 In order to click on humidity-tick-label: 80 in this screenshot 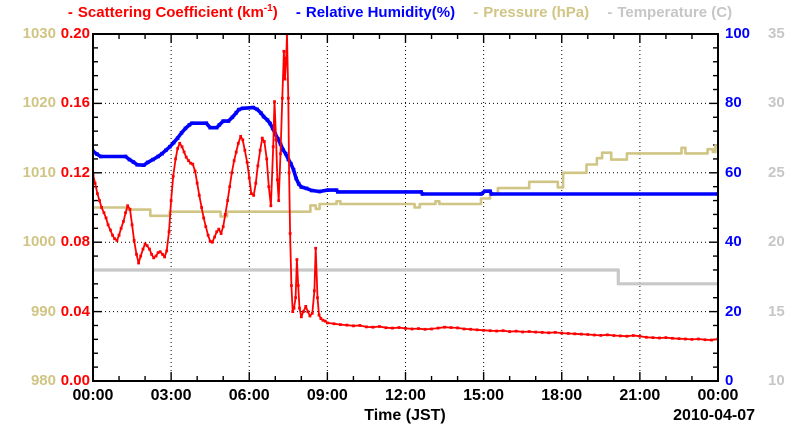, I will do `click(733, 102)`.